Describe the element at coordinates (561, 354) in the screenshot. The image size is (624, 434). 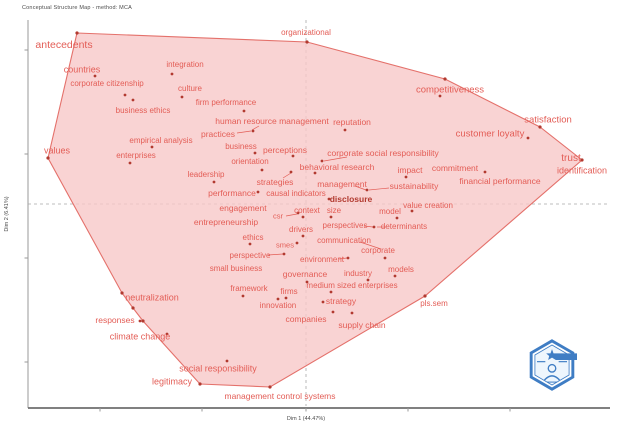
I see `logo-star-icon` at that location.